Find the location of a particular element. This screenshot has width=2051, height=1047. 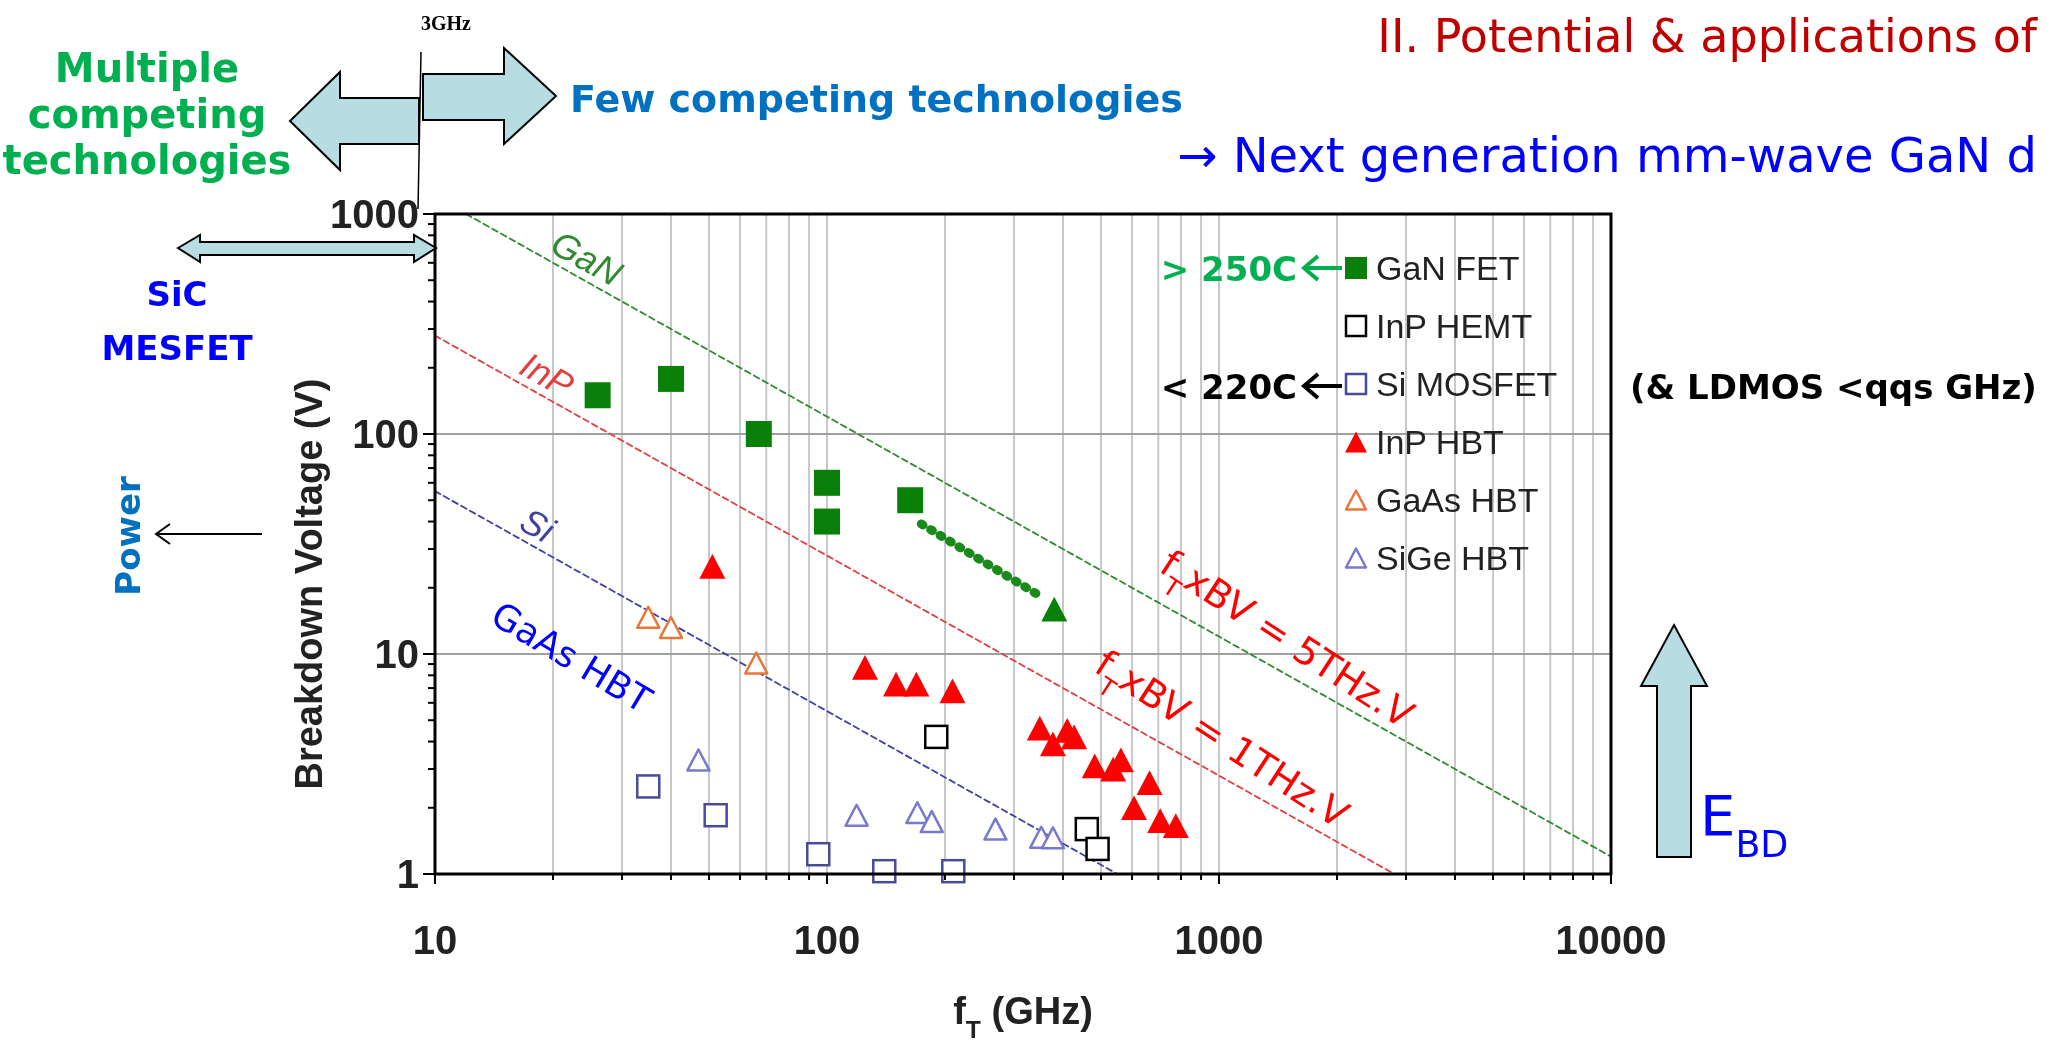

y-tick-label: 100 is located at coordinates (385, 434).